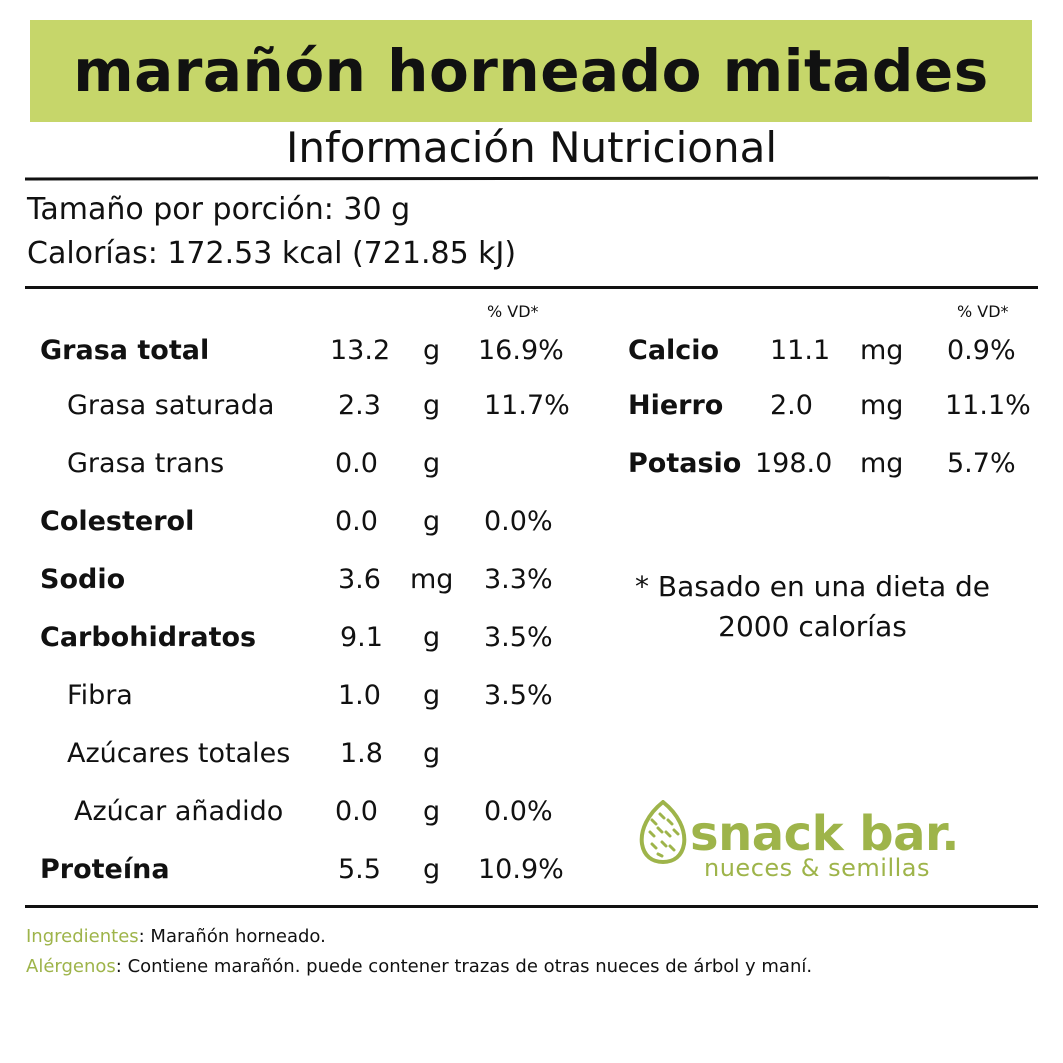 The height and width of the screenshot is (1063, 1063). What do you see at coordinates (359, 695) in the screenshot?
I see `nutrient-amount: 1.0` at bounding box center [359, 695].